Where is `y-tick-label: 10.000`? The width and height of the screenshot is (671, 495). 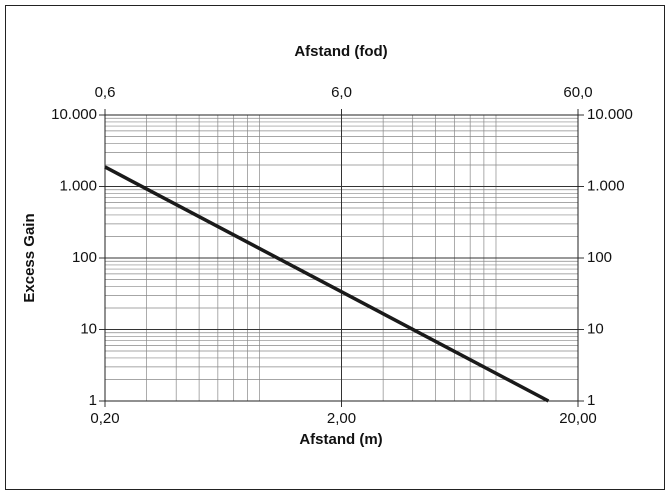
y-tick-label: 10.000 is located at coordinates (74, 114).